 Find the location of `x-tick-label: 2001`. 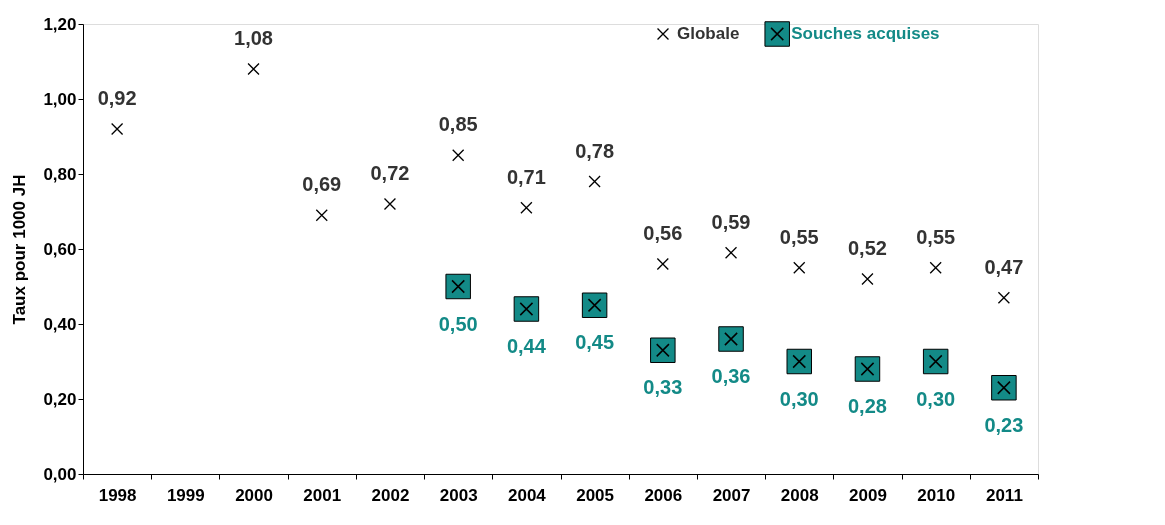

x-tick-label: 2001 is located at coordinates (322, 495).